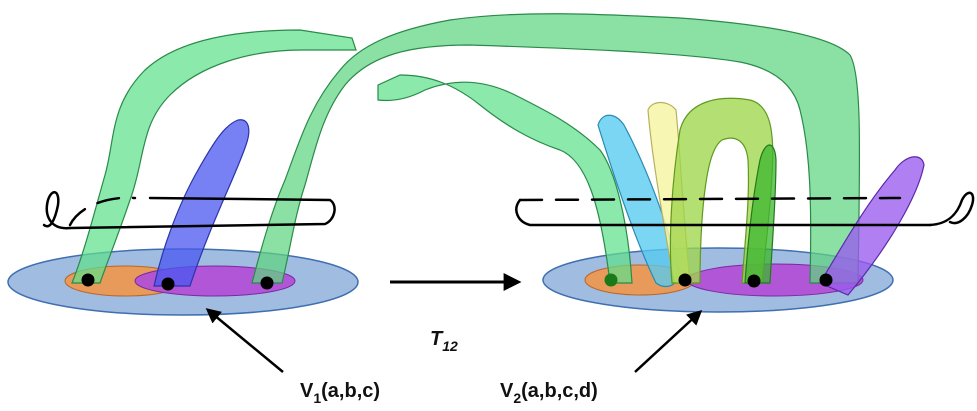 This screenshot has height=411, width=977. What do you see at coordinates (611, 280) in the screenshot?
I see `v2-puncture-a` at bounding box center [611, 280].